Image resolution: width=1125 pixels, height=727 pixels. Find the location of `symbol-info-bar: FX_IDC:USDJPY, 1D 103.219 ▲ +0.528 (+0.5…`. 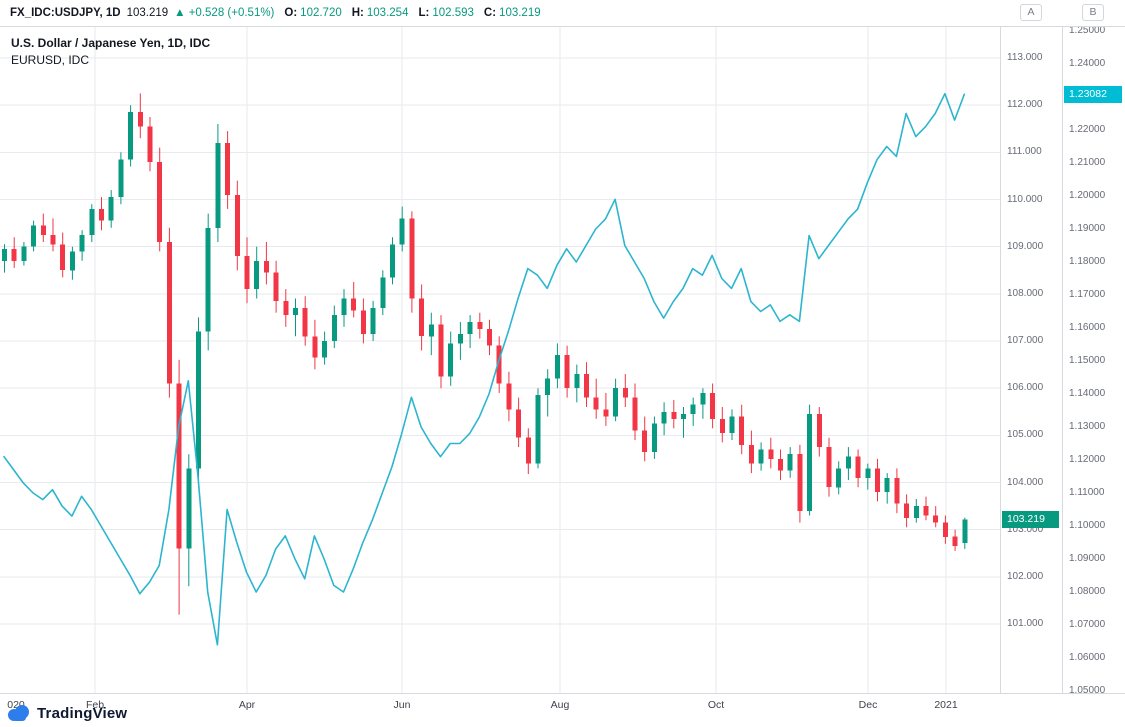

symbol-info-bar: FX_IDC:USDJPY, 1D 103.219 ▲ +0.528 (+0.5… is located at coordinates (562, 13).